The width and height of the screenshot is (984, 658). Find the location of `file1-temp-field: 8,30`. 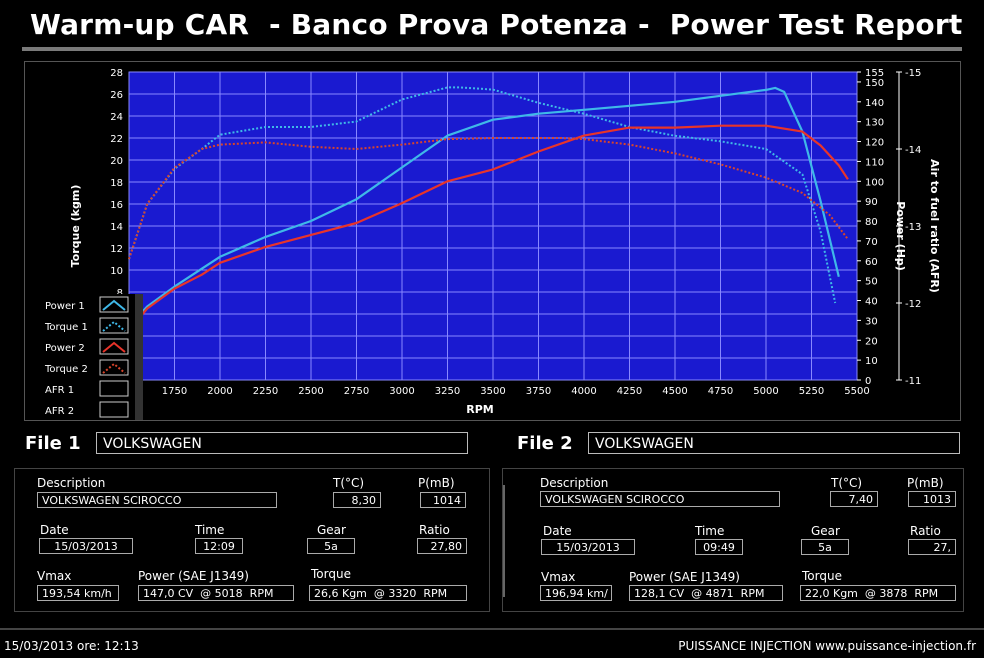

file1-temp-field: 8,30 is located at coordinates (357, 500).